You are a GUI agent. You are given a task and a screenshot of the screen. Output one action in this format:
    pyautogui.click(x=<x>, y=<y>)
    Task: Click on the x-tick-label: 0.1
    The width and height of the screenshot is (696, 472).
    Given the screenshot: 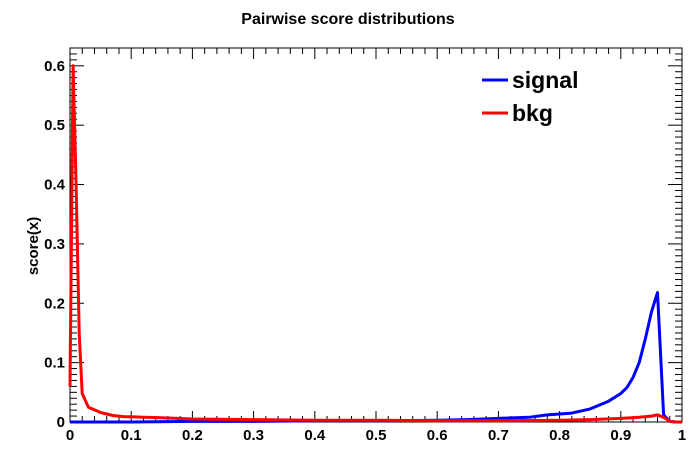 What is the action you would take?
    pyautogui.click(x=131, y=435)
    